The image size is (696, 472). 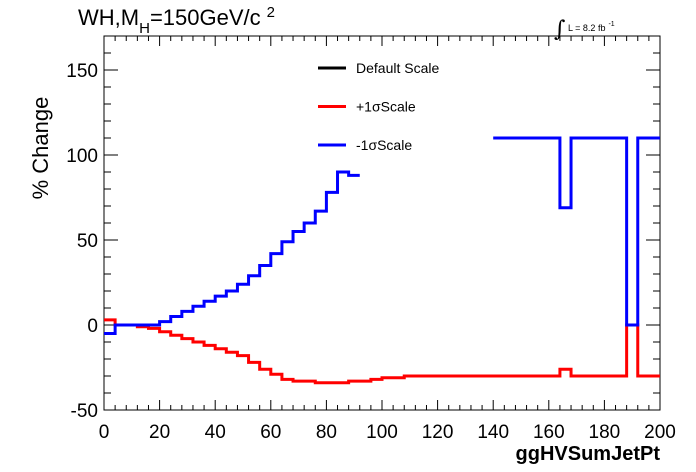 What do you see at coordinates (588, 454) in the screenshot?
I see `x-axis-title: ggHVSumJetPt` at bounding box center [588, 454].